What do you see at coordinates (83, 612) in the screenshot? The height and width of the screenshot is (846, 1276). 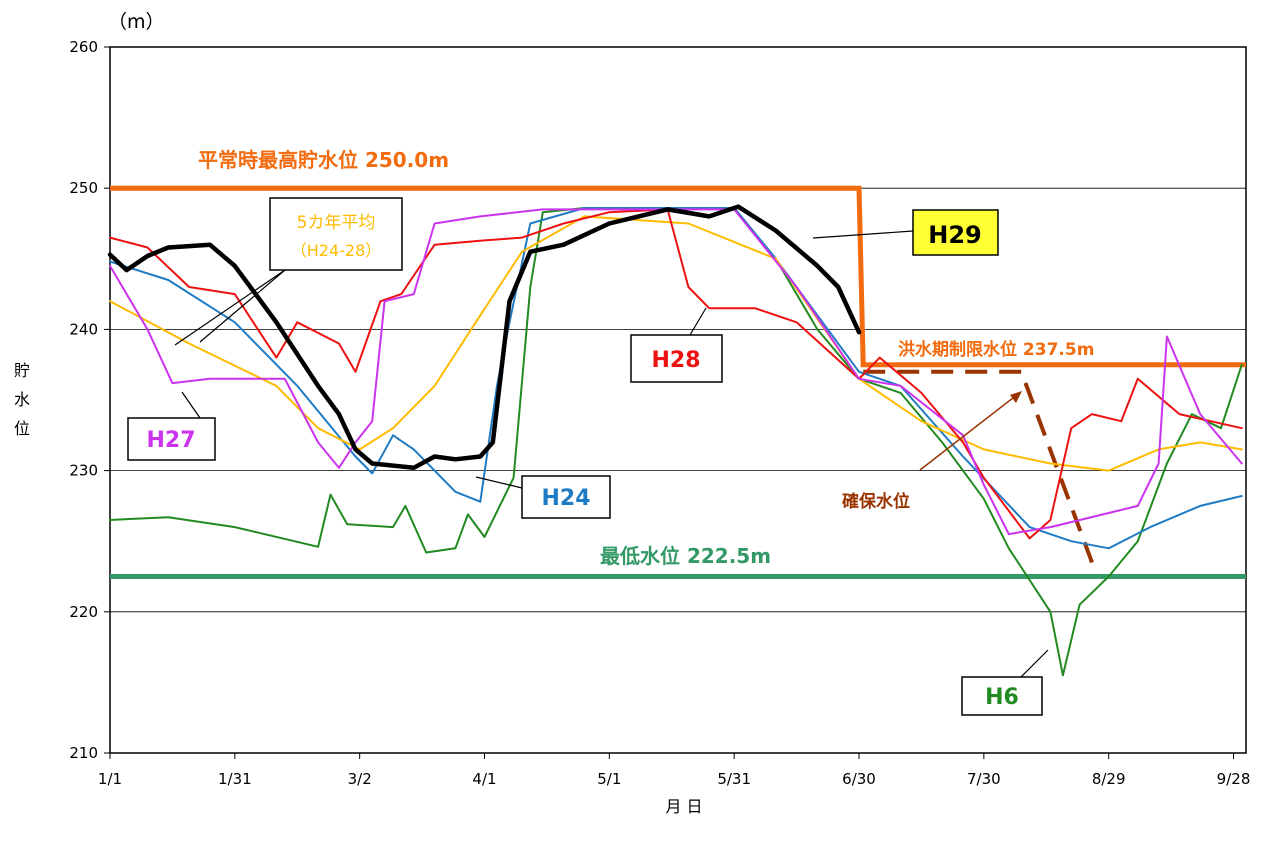 I see `y-tick-label: 220` at bounding box center [83, 612].